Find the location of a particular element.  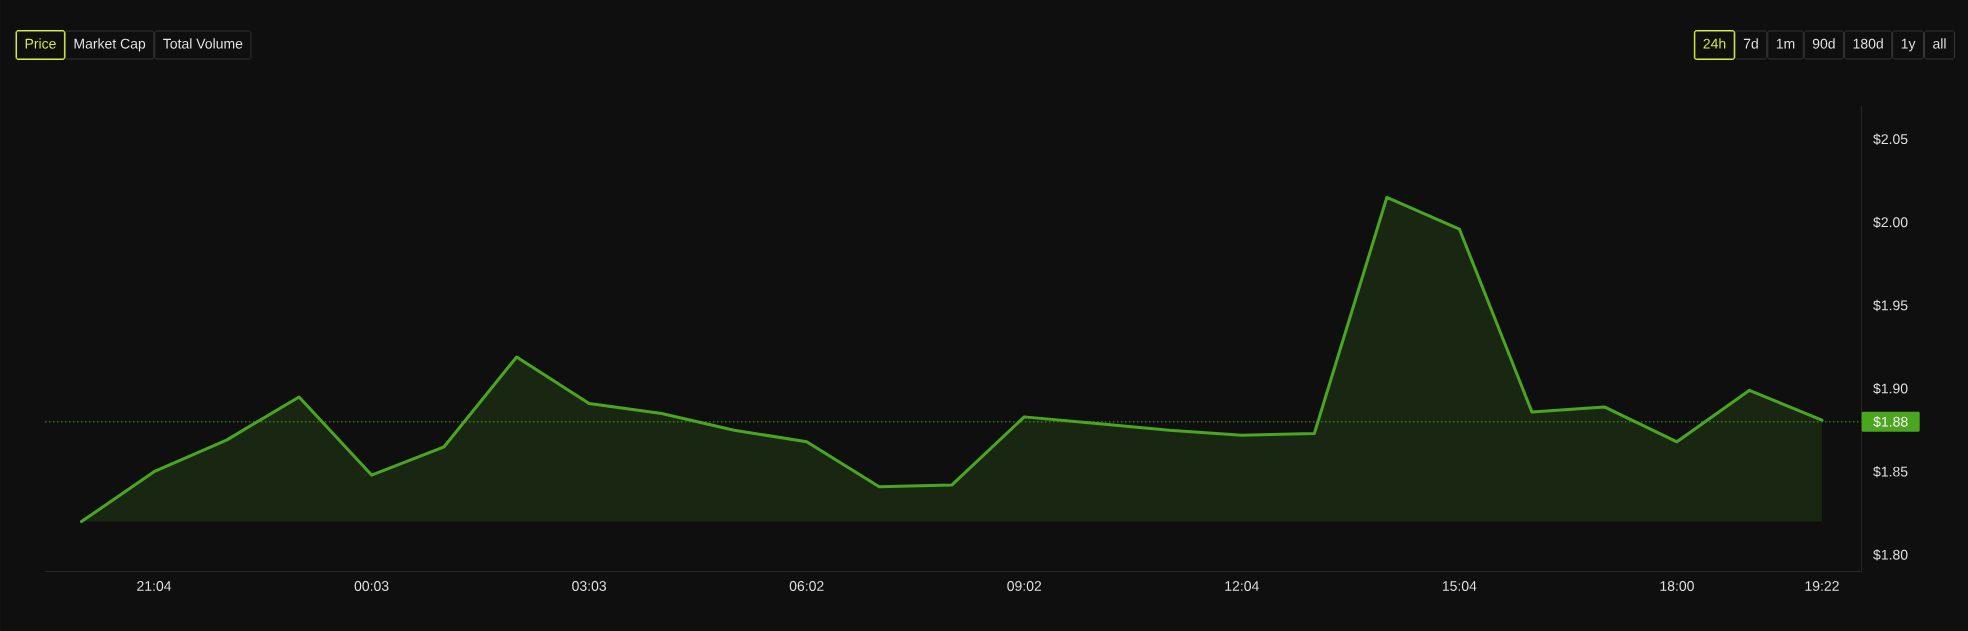

text: 24h is located at coordinates (1714, 43).